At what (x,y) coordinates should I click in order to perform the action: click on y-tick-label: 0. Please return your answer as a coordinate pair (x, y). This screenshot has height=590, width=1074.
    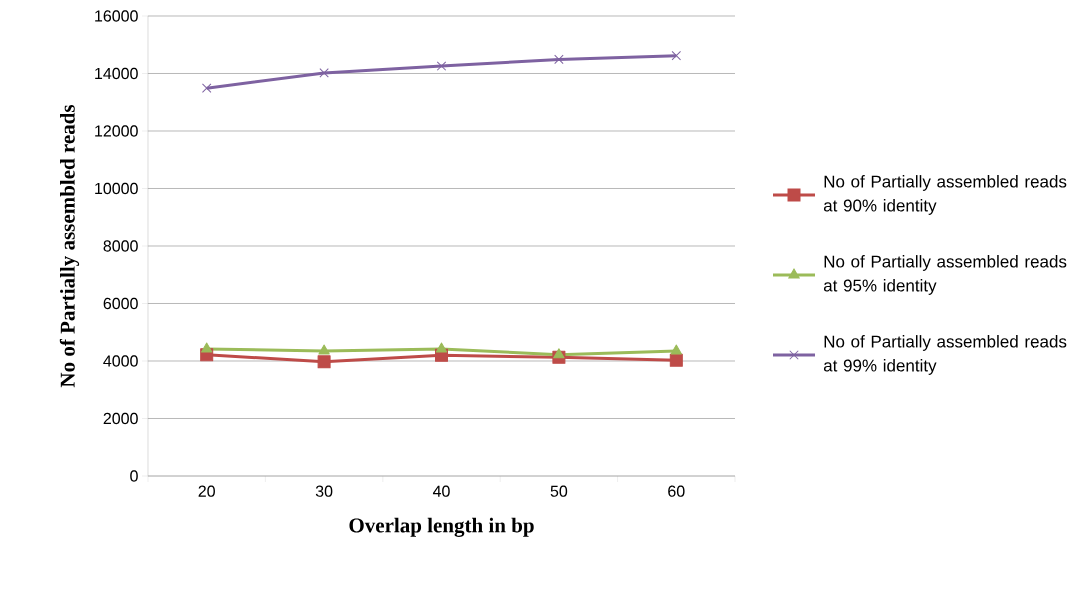
    Looking at the image, I should click on (134, 476).